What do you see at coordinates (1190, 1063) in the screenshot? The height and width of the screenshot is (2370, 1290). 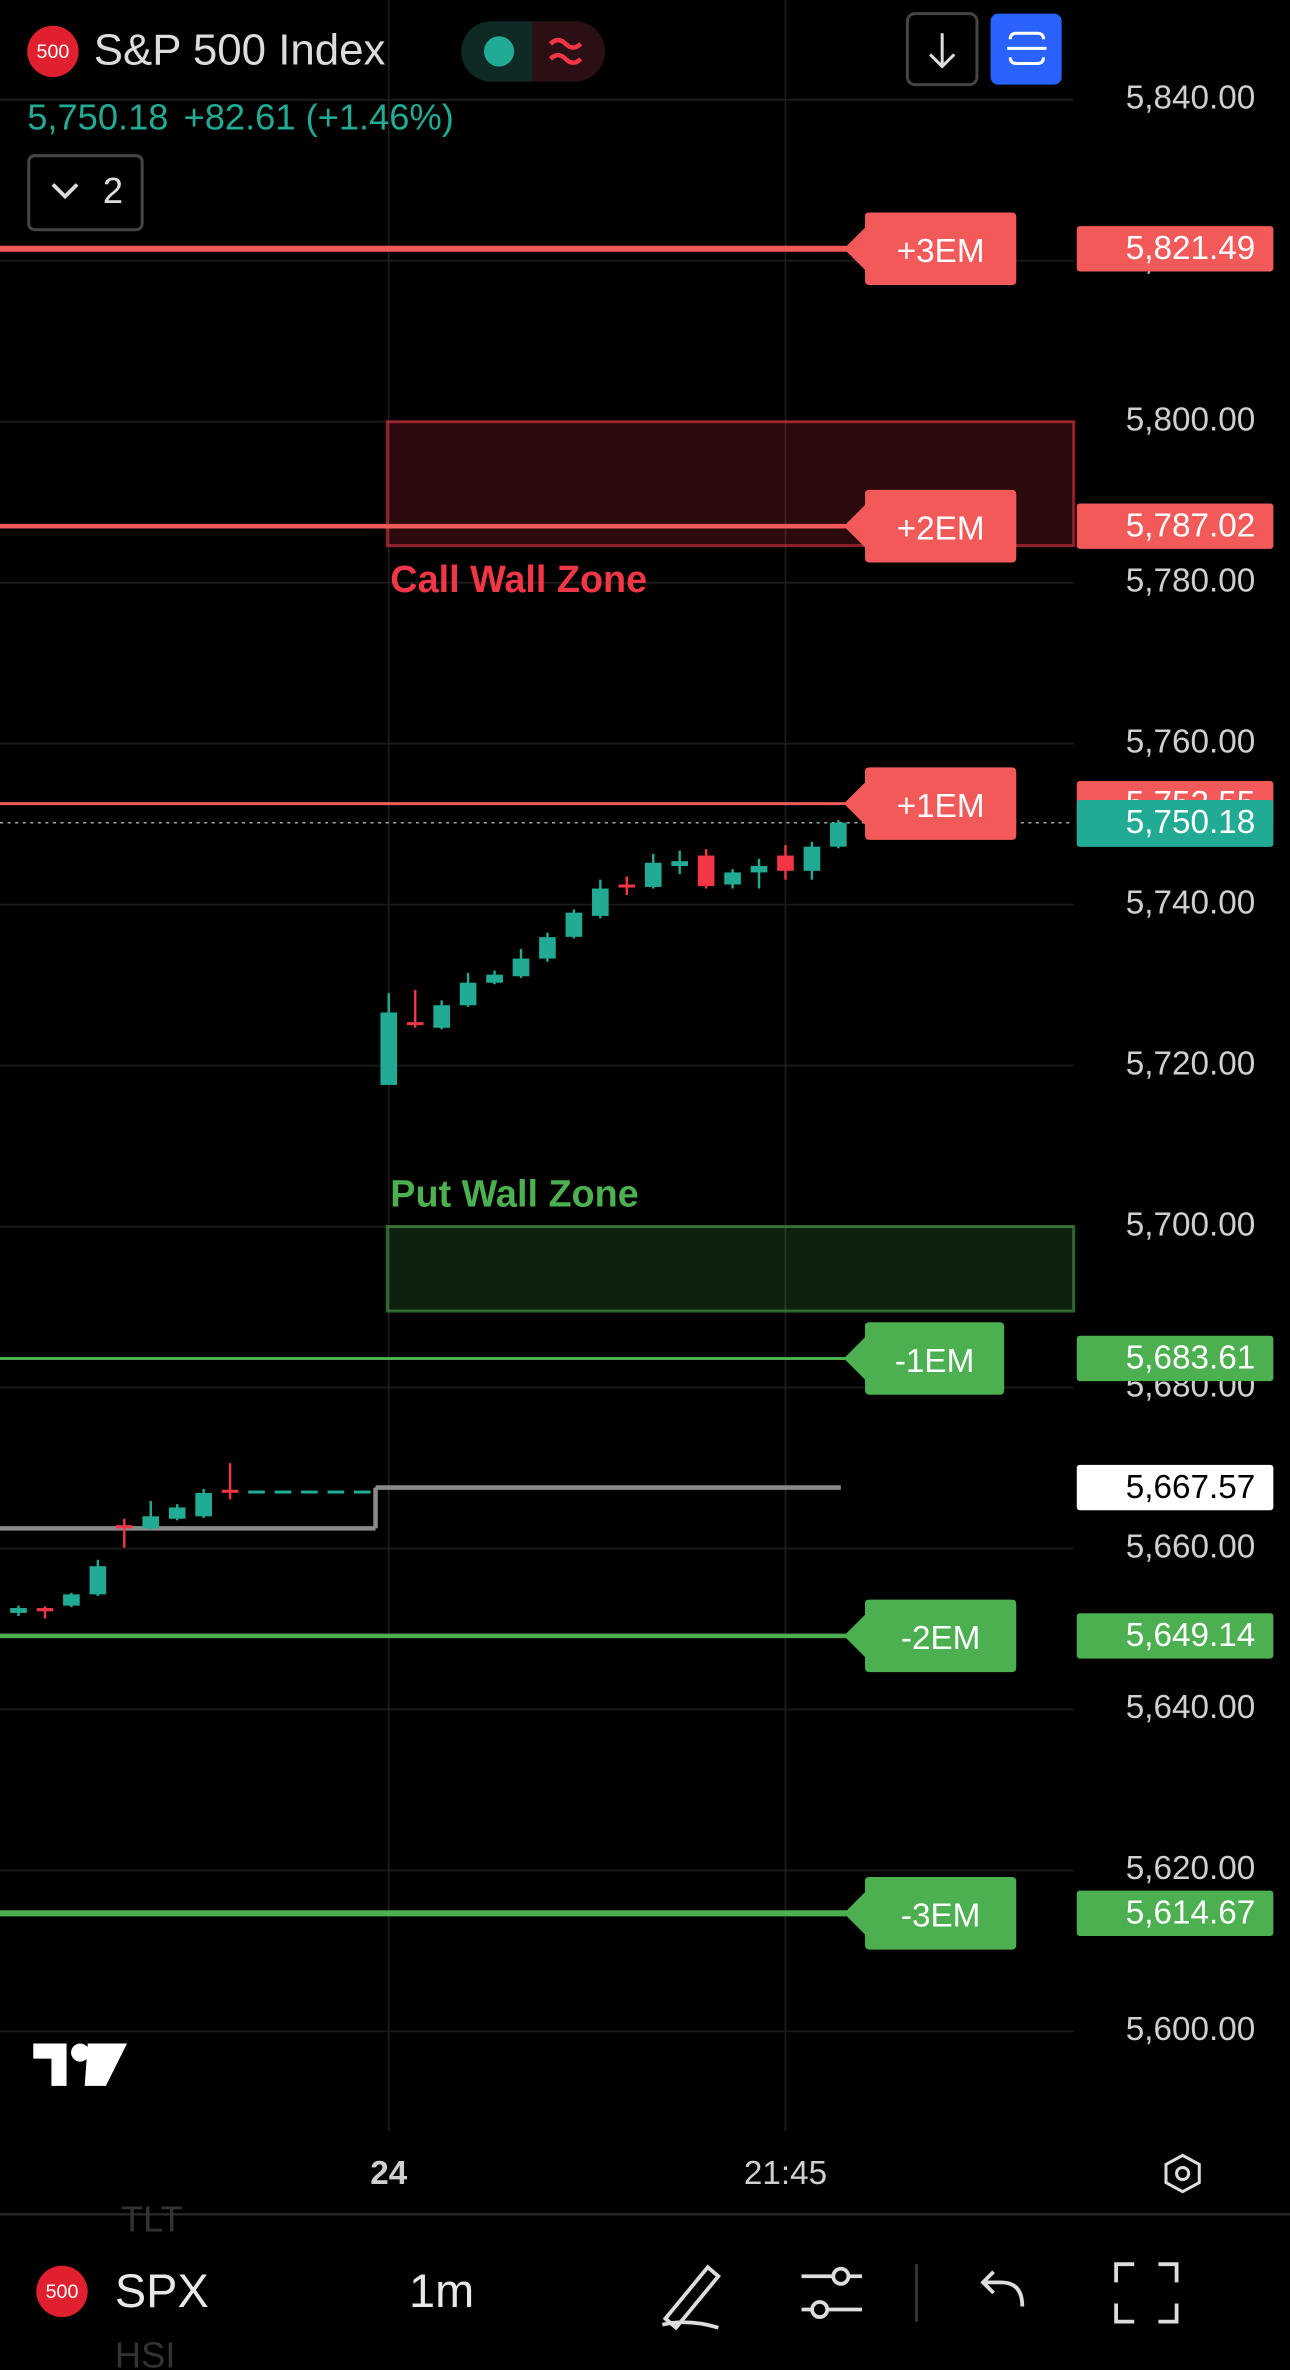 I see `y-tick-label: 5,720.00` at bounding box center [1190, 1063].